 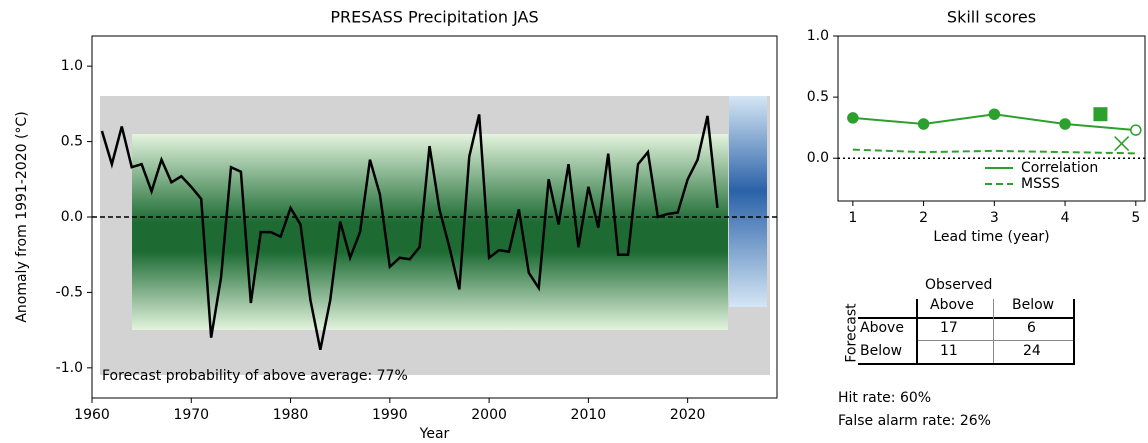 I want to click on table-row-title: Forecast, so click(x=851, y=333).